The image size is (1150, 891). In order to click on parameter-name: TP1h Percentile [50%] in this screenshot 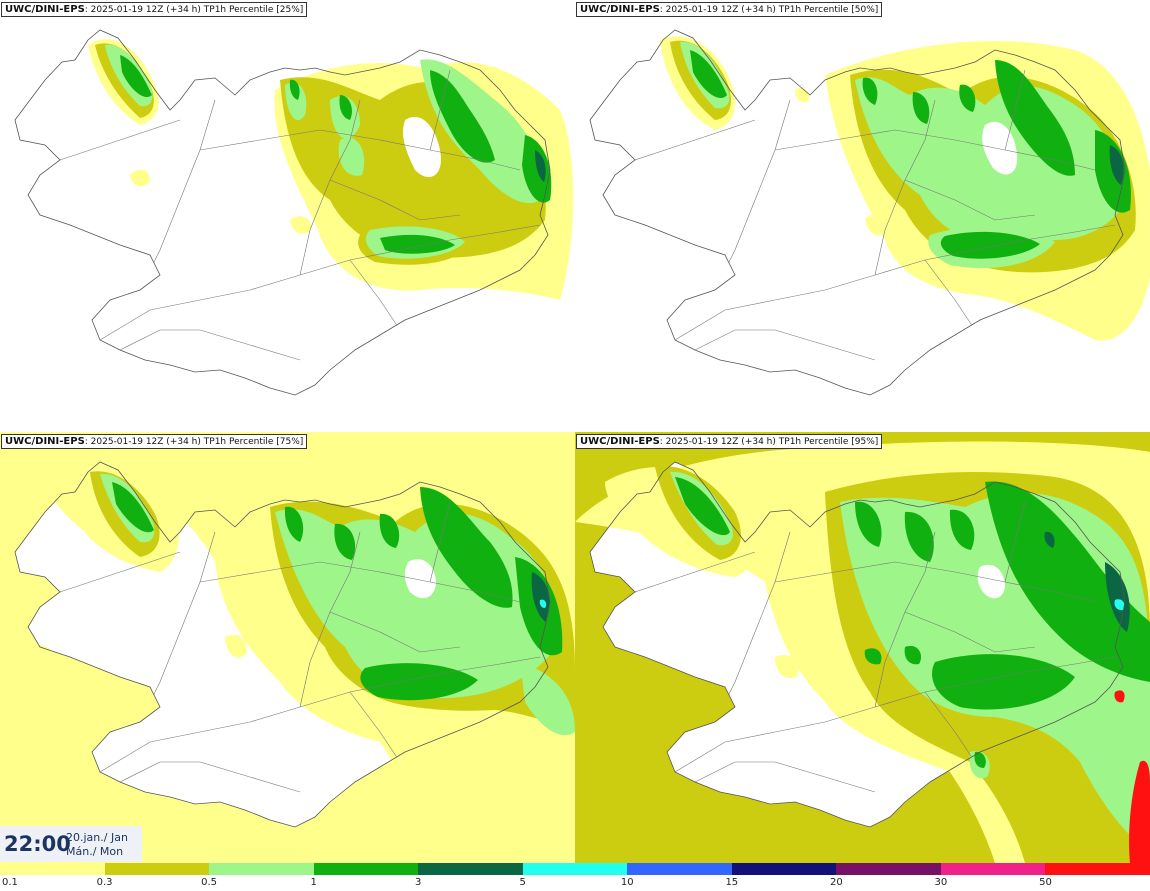, I will do `click(828, 10)`.